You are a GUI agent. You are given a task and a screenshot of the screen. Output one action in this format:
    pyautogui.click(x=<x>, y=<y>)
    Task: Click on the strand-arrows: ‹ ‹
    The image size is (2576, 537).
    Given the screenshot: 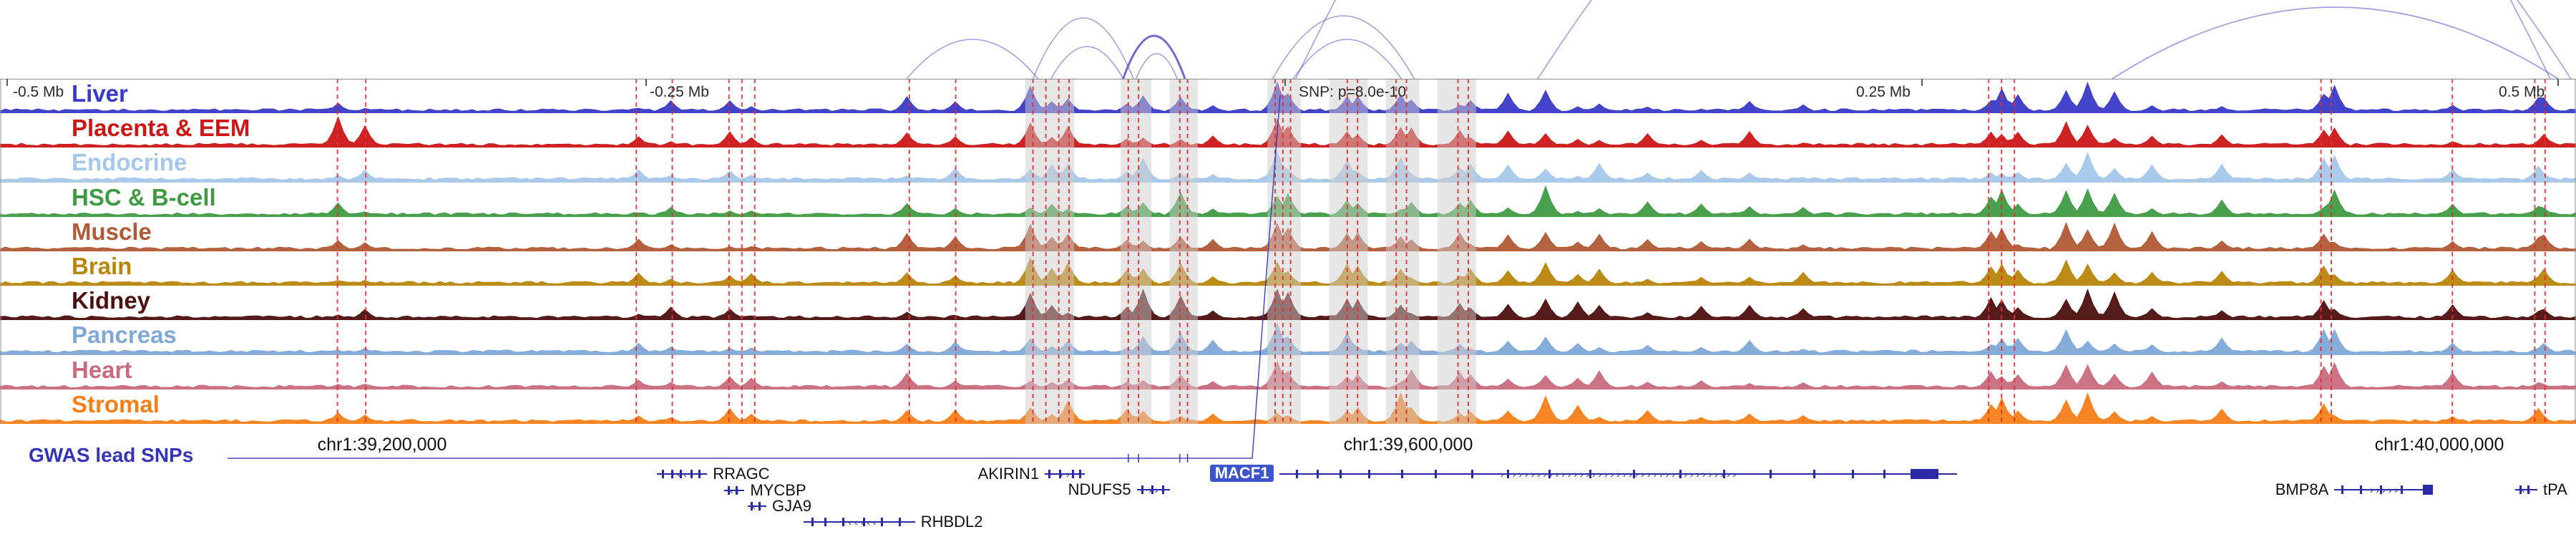 What is the action you would take?
    pyautogui.click(x=2526, y=489)
    